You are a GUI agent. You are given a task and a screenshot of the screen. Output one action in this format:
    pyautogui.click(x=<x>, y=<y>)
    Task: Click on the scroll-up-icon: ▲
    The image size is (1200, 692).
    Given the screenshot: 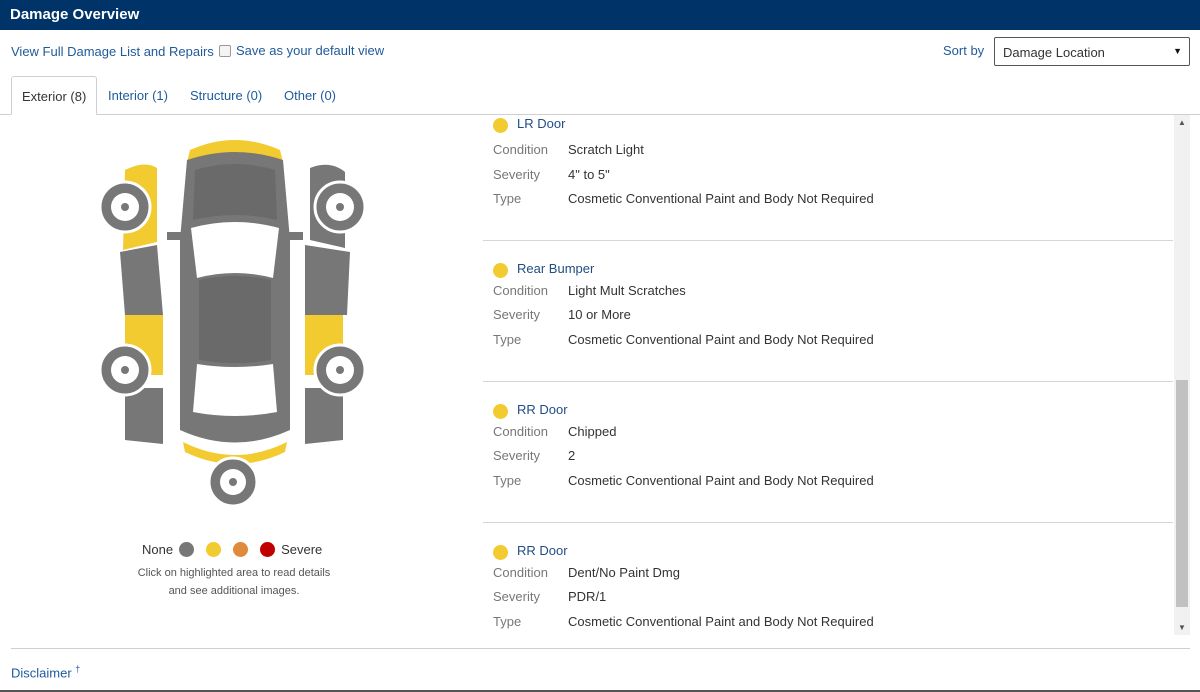 What is the action you would take?
    pyautogui.click(x=1182, y=122)
    